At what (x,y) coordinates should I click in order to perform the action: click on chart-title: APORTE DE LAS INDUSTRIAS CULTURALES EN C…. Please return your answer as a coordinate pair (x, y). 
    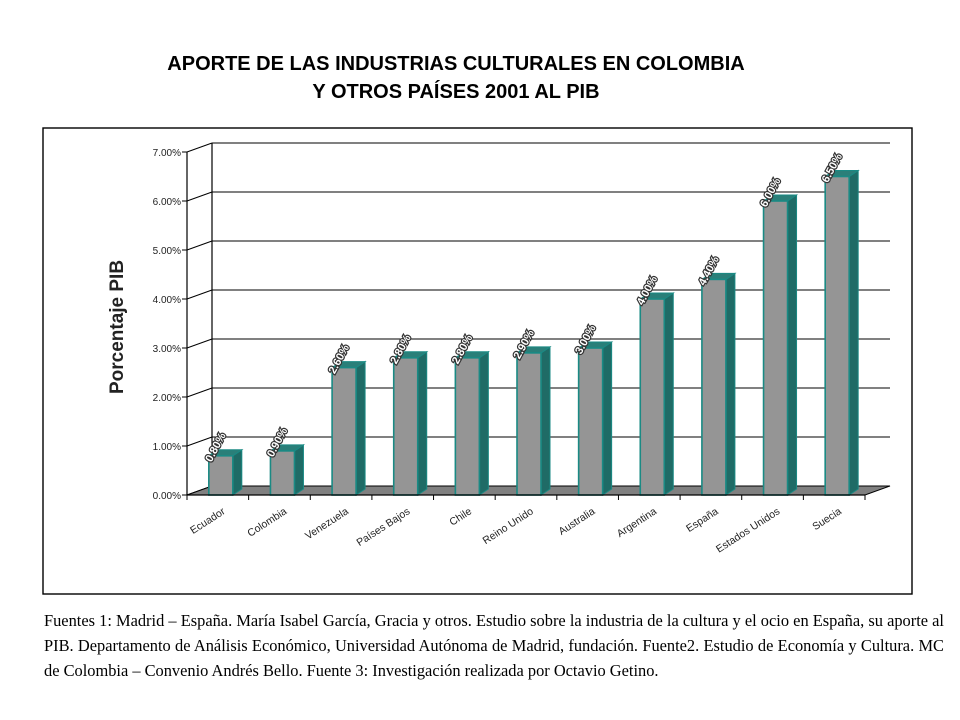
    Looking at the image, I should click on (456, 78).